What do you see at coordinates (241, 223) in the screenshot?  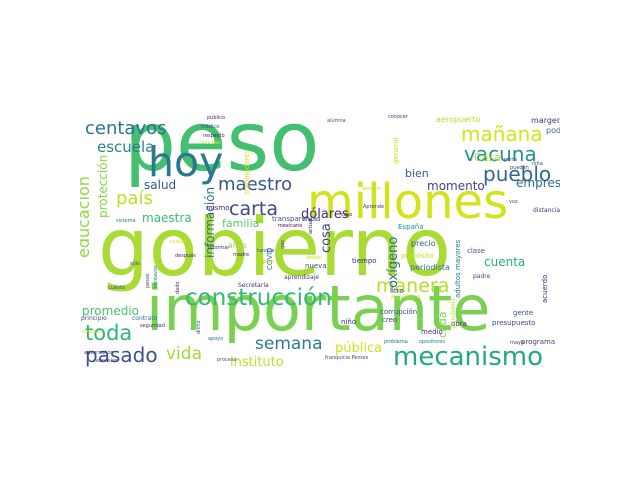 I see `word-cloud-word: familia` at bounding box center [241, 223].